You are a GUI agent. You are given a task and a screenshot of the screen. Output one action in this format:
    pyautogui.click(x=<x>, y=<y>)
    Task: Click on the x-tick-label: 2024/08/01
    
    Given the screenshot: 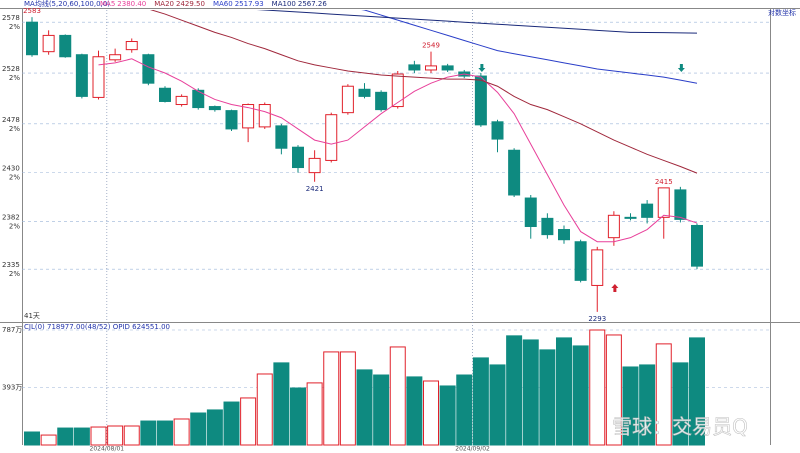 What is the action you would take?
    pyautogui.click(x=107, y=449)
    